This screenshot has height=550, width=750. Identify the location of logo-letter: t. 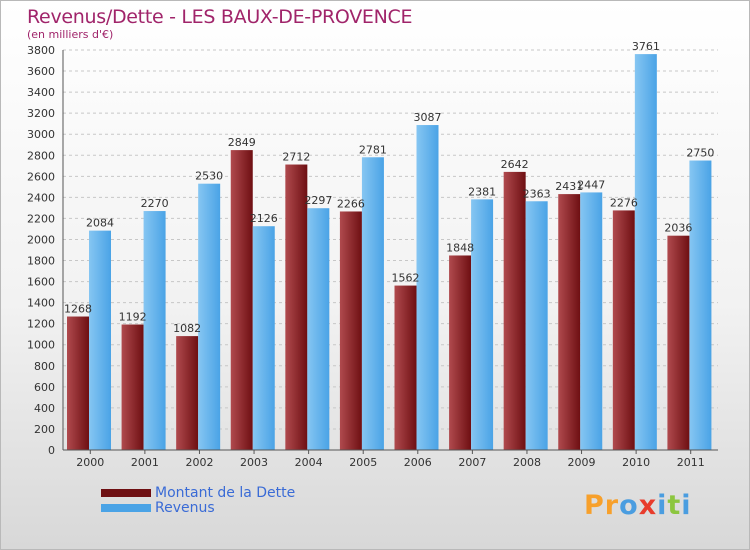
(674, 505).